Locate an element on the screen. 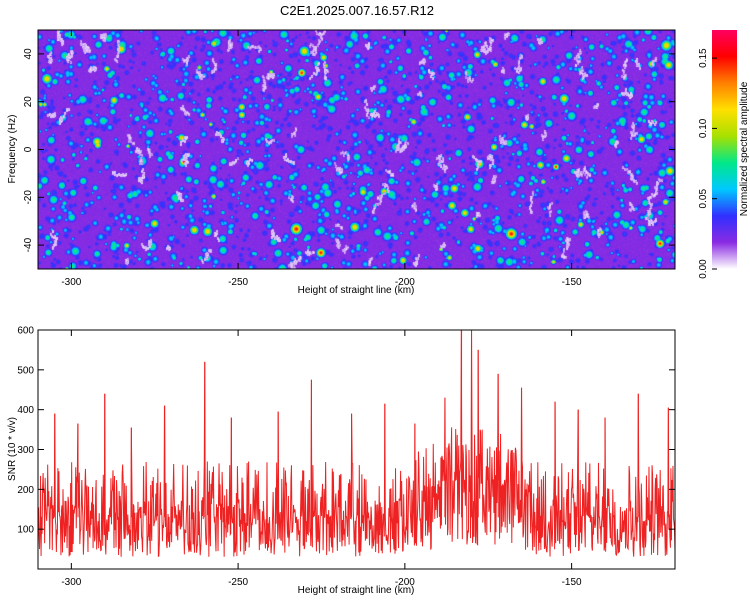  snr-x-axis-label: Height of straight line (km) is located at coordinates (356, 590).